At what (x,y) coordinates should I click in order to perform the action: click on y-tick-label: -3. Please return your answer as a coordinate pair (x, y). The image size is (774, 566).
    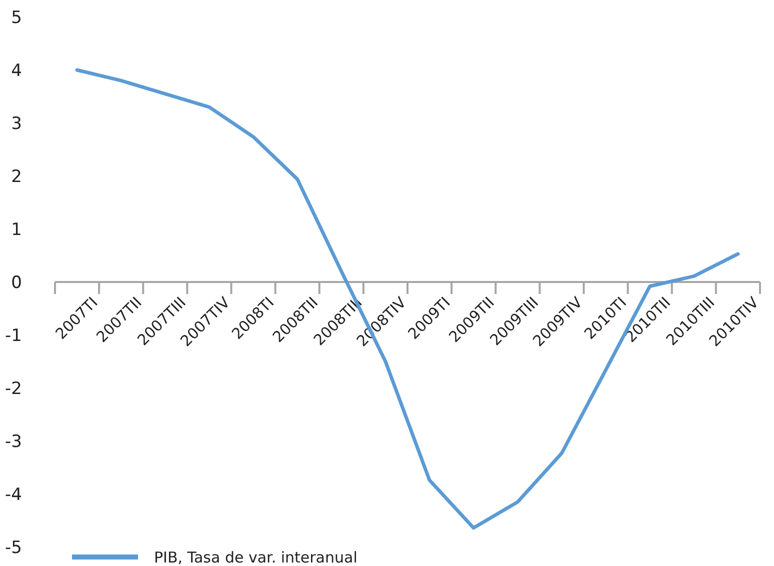
    Looking at the image, I should click on (13, 442).